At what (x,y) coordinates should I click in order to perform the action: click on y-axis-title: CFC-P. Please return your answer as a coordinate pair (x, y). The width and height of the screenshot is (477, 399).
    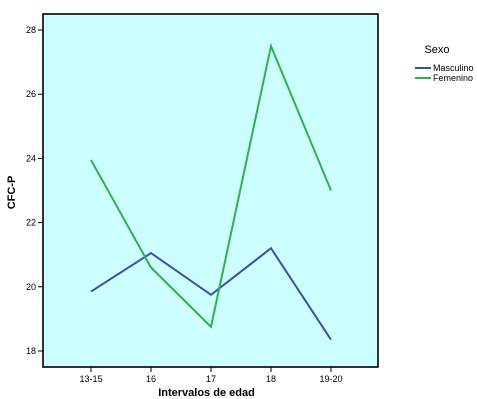
    Looking at the image, I should click on (12, 193).